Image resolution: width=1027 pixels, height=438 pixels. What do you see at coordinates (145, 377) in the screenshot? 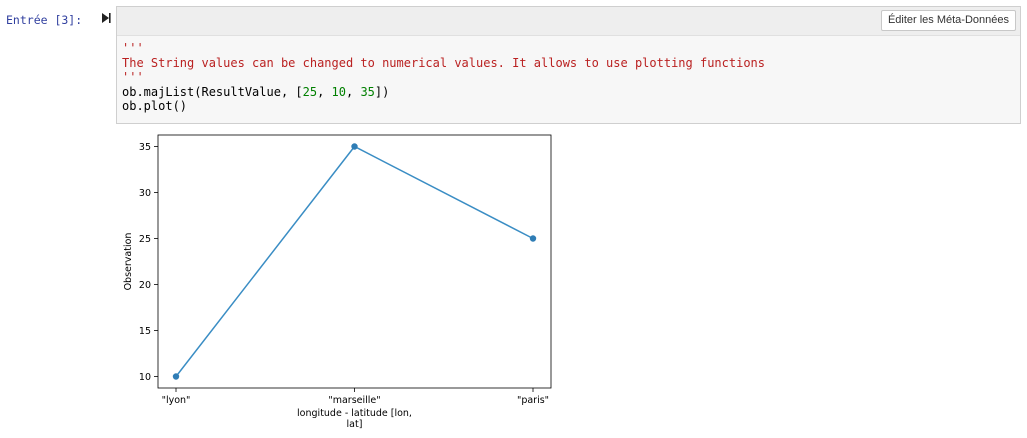
I see `y-tick-label: 10` at bounding box center [145, 377].